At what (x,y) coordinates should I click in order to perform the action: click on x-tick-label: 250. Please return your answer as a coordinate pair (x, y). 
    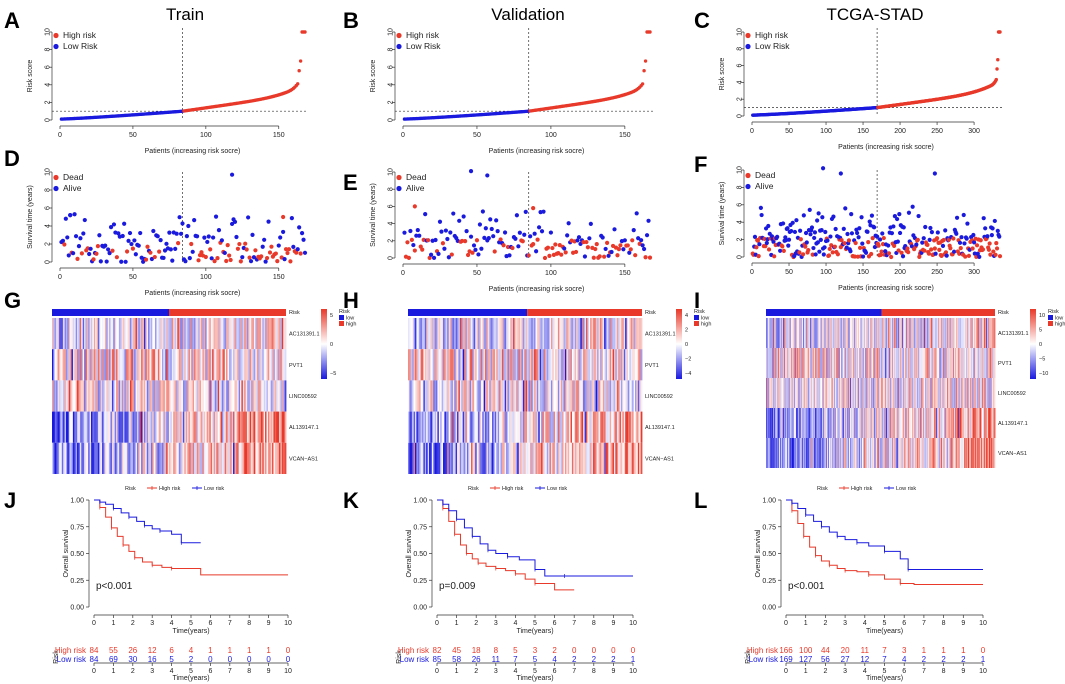
    Looking at the image, I should click on (937, 131).